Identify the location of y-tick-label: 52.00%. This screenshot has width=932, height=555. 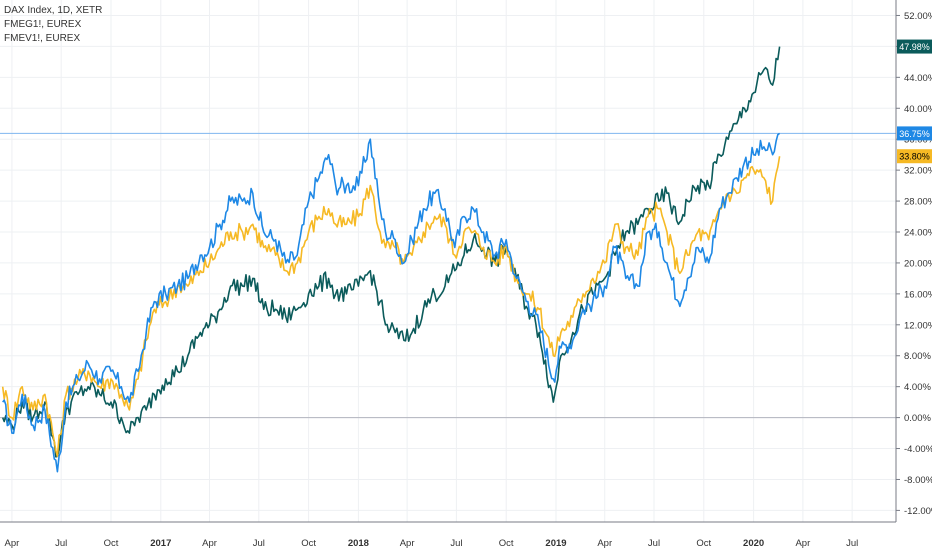
(918, 16).